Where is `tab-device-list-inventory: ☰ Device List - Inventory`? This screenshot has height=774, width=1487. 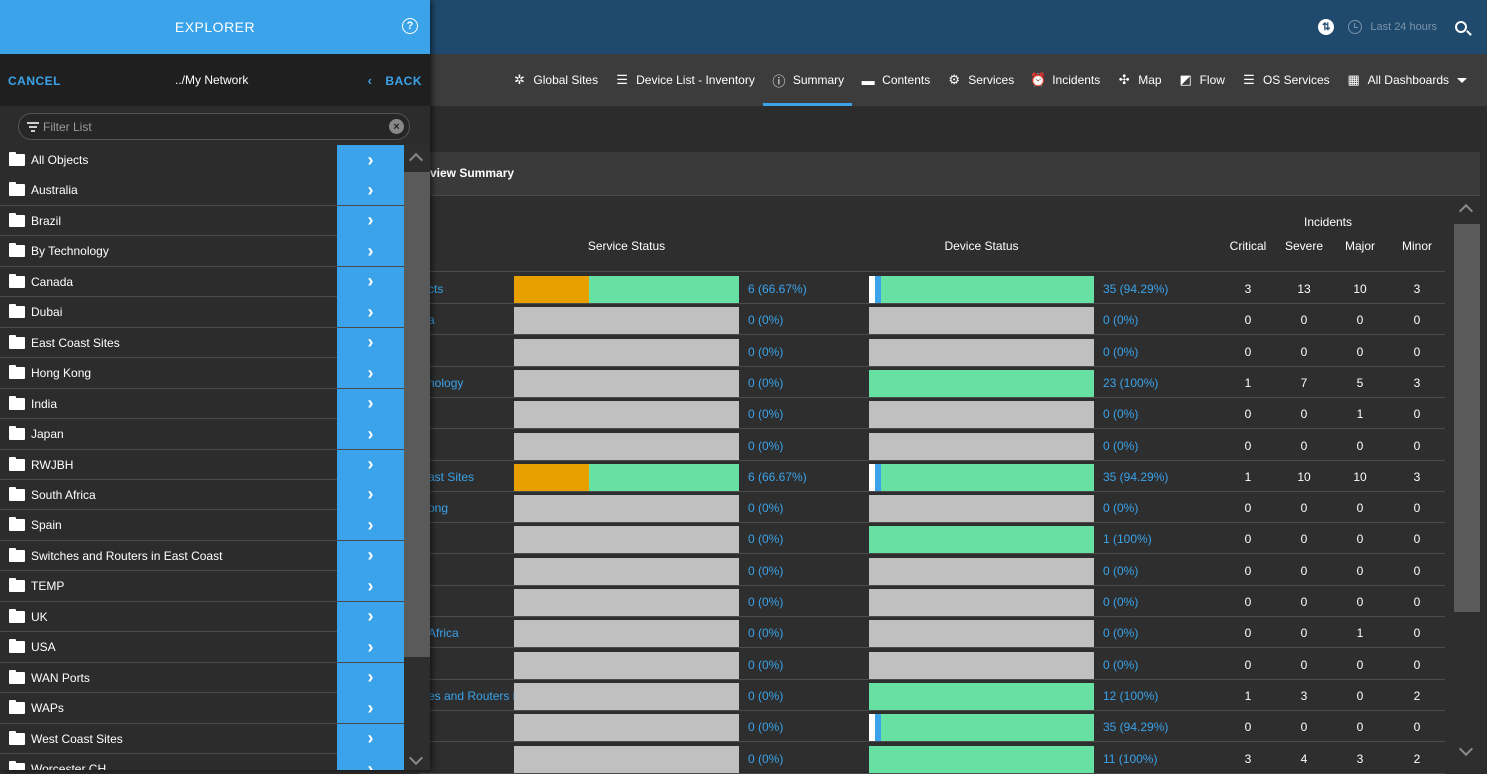 tab-device-list-inventory: ☰ Device List - Inventory is located at coordinates (684, 80).